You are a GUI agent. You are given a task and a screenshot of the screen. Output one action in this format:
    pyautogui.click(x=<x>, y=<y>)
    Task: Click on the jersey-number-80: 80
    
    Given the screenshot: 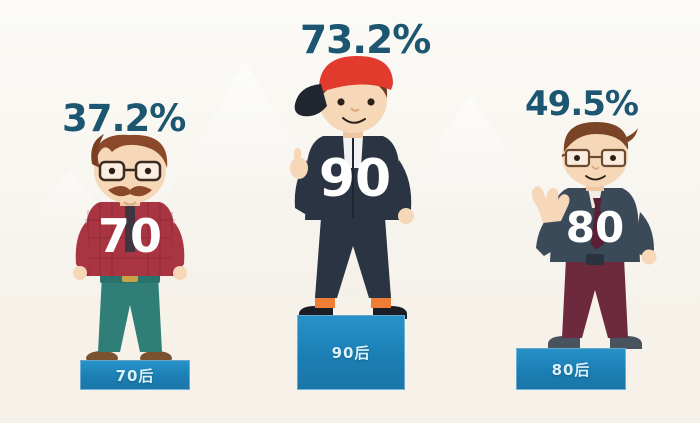 What is the action you would take?
    pyautogui.click(x=595, y=227)
    